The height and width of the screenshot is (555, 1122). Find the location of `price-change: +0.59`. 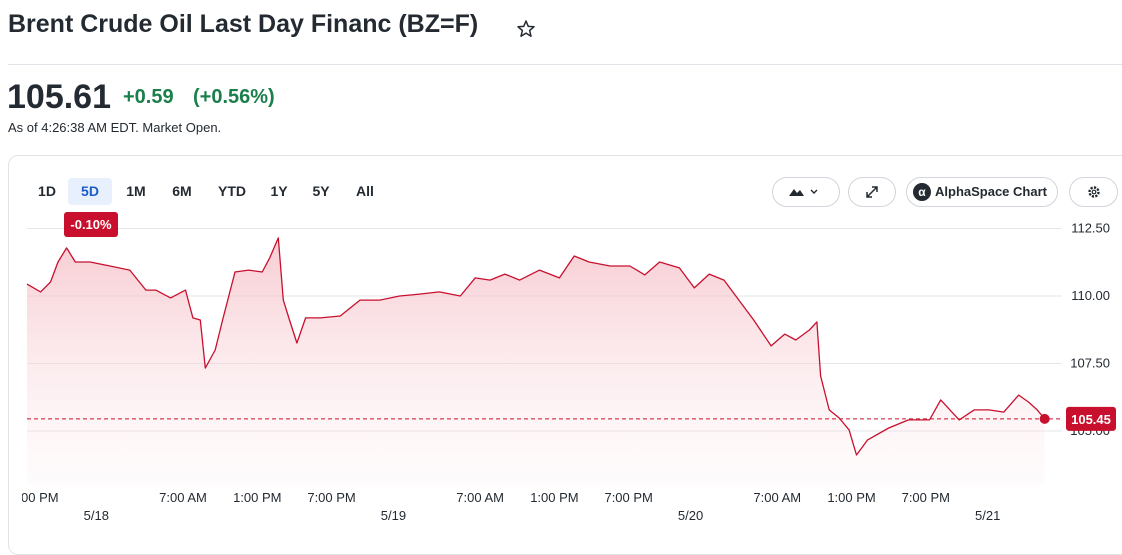

price-change: +0.59 is located at coordinates (148, 97).